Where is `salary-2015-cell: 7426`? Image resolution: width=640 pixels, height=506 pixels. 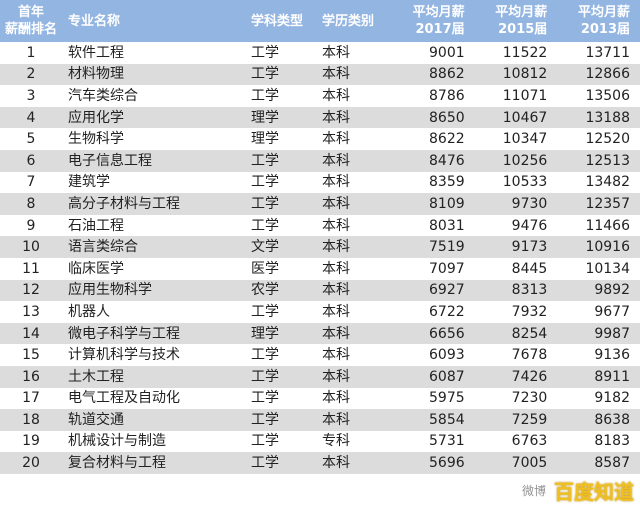 salary-2015-cell: 7426 is located at coordinates (529, 376).